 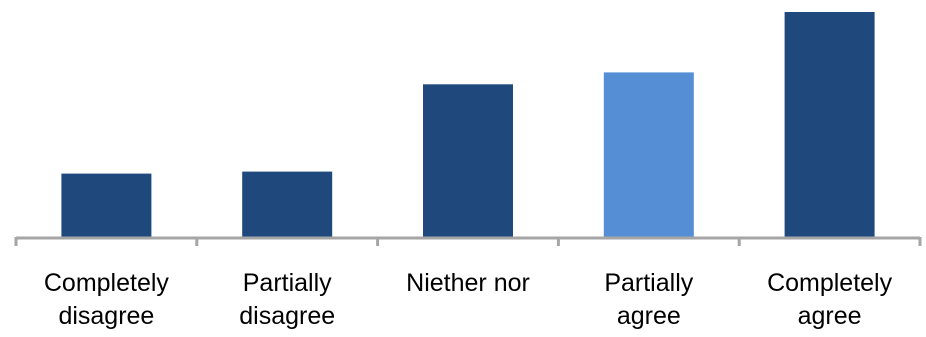 I want to click on x-tick-label-2: Niether nor, so click(x=468, y=283).